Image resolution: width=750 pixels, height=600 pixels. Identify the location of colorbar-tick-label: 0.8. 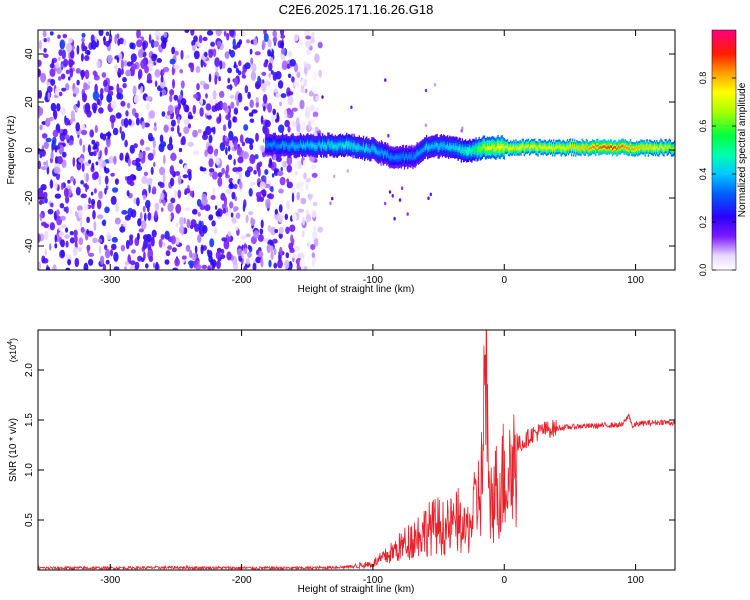
(703, 78).